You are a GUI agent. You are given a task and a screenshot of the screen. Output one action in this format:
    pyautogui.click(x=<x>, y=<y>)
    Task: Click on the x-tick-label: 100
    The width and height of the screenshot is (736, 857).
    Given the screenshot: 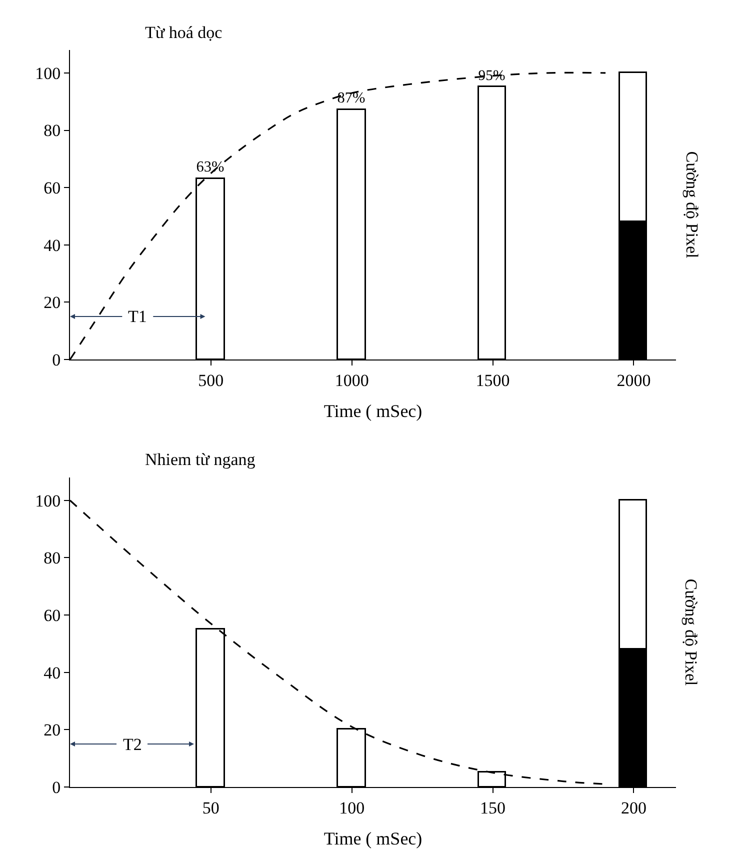 What is the action you would take?
    pyautogui.click(x=352, y=808)
    